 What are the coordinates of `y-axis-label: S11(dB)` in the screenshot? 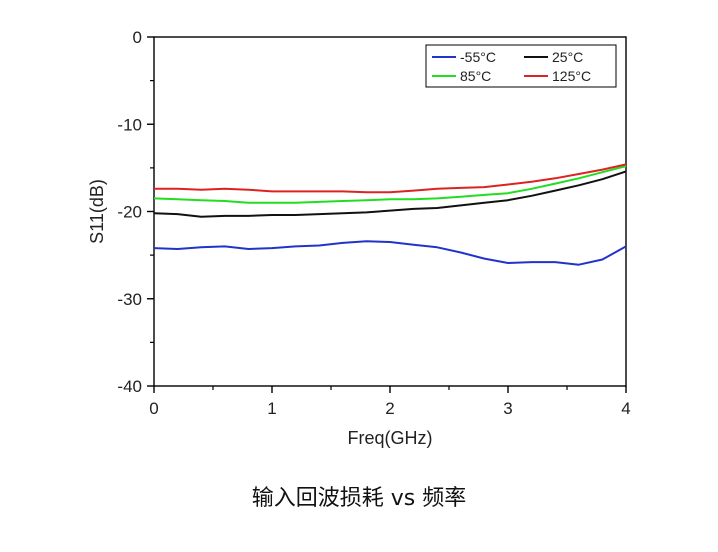 It's located at (97, 211).